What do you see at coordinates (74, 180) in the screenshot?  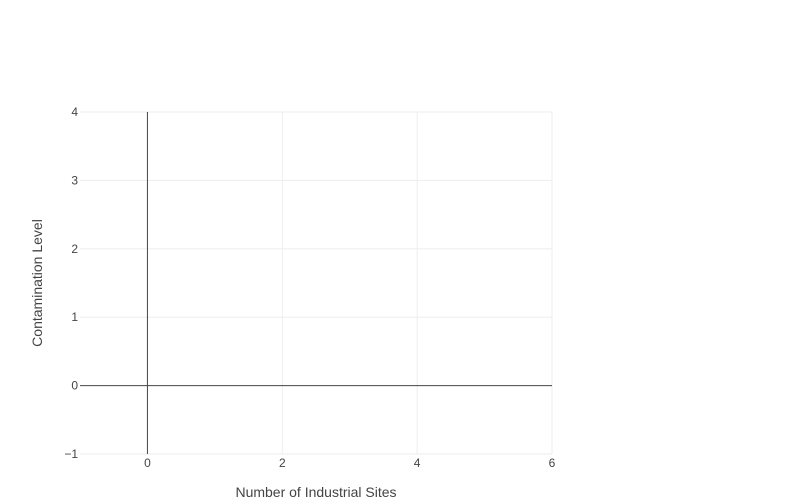 I see `y-tick-label: 3` at bounding box center [74, 180].